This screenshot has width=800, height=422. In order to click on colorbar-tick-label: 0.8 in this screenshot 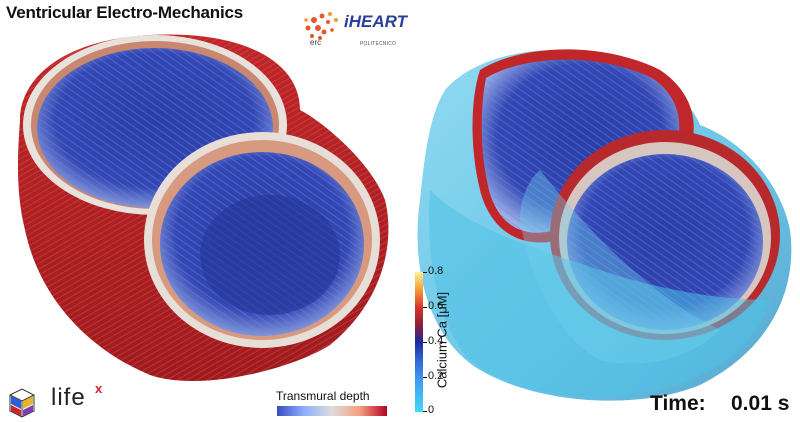, I will do `click(436, 271)`.